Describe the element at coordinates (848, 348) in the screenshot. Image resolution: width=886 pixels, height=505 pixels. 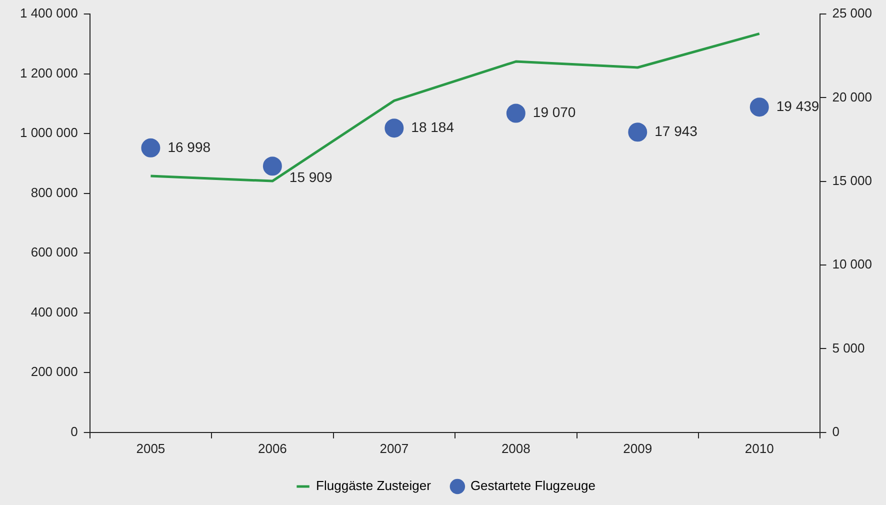
I see `y2-tick-label: 5 000` at that location.